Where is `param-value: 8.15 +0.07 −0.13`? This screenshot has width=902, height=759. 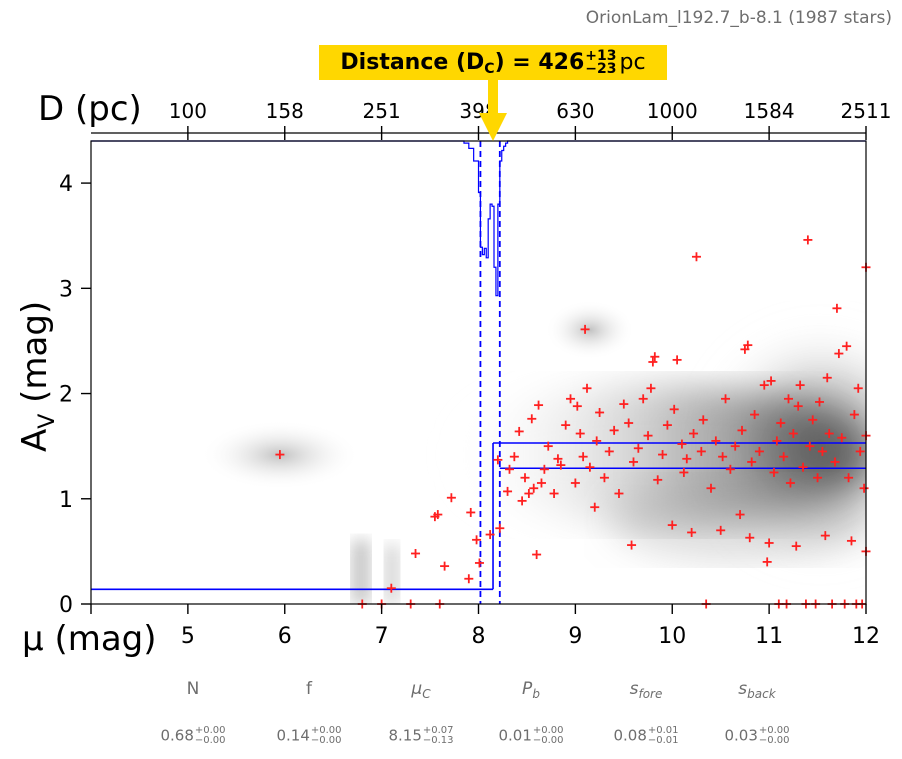
param-value: 8.15 +0.07 −0.13 is located at coordinates (421, 735).